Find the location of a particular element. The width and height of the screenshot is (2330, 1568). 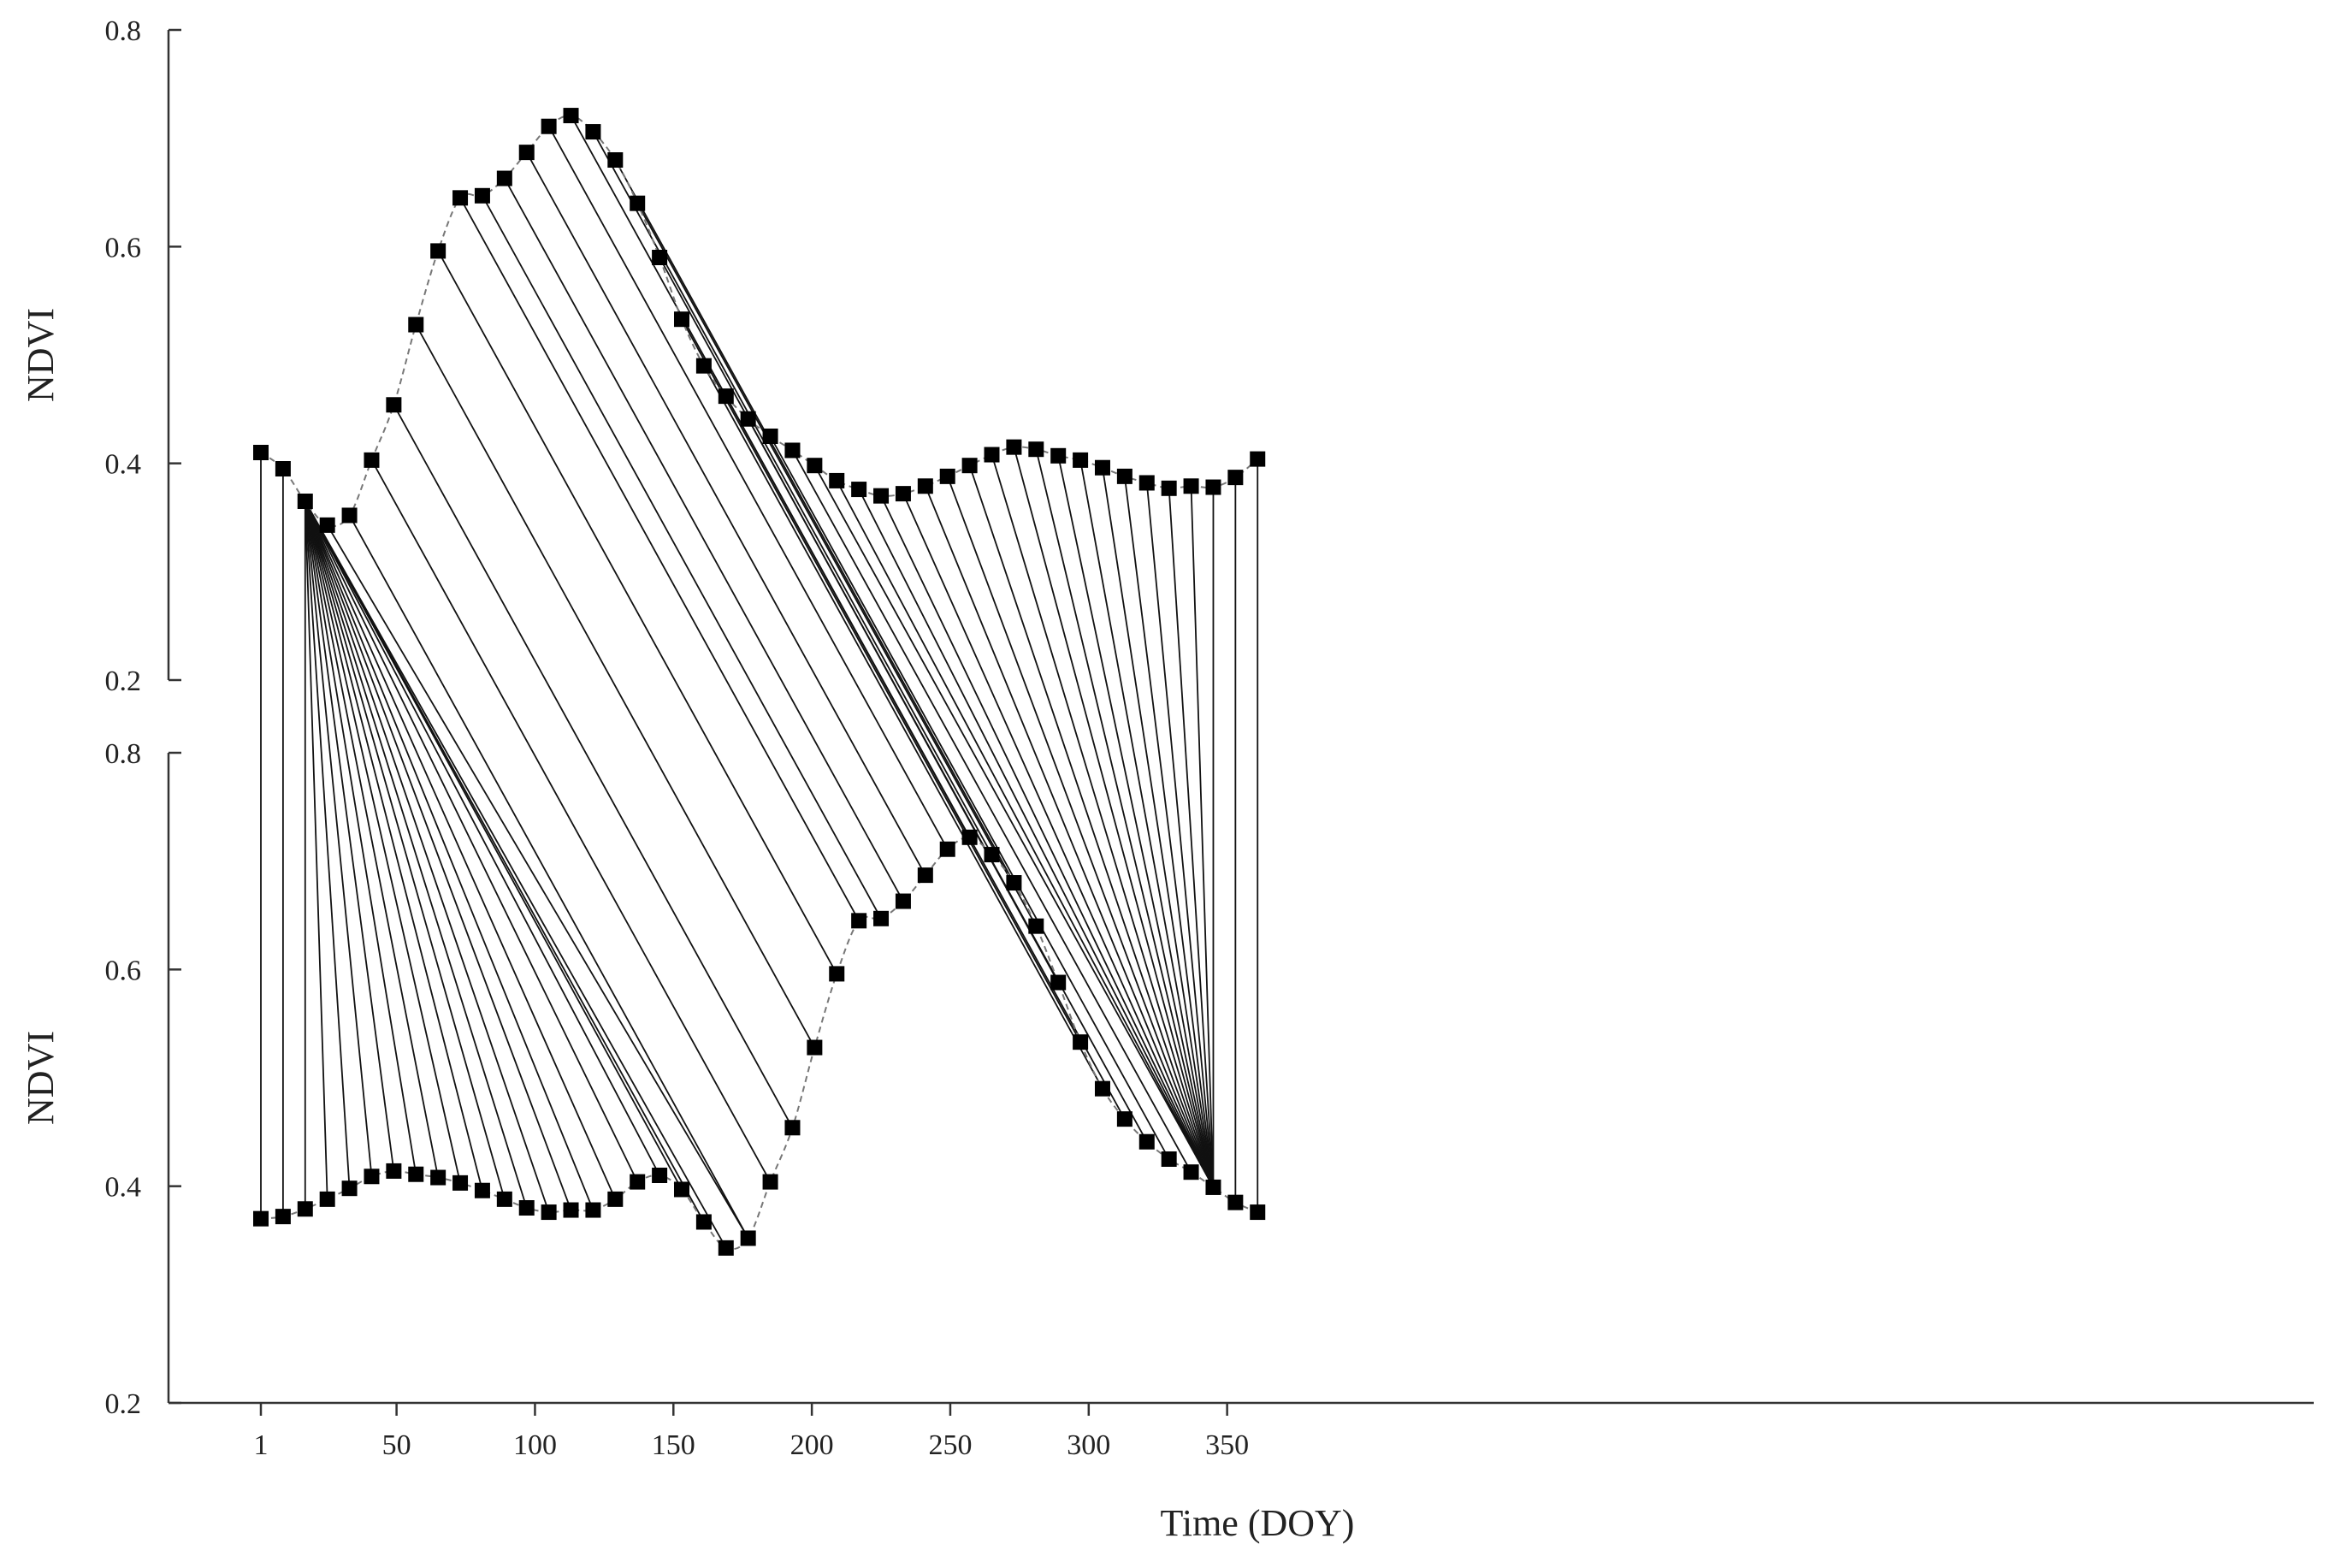

x-tick-label-7: 350 is located at coordinates (1227, 1445).